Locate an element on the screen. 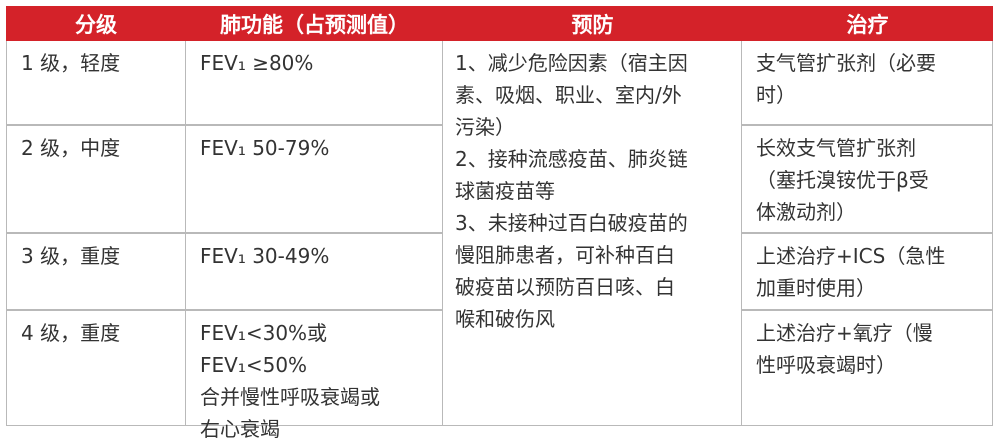 The width and height of the screenshot is (1000, 445). row-4-treatment: 上述治疗+氧疗（慢 性呼吸衰竭时） is located at coordinates (867, 368).